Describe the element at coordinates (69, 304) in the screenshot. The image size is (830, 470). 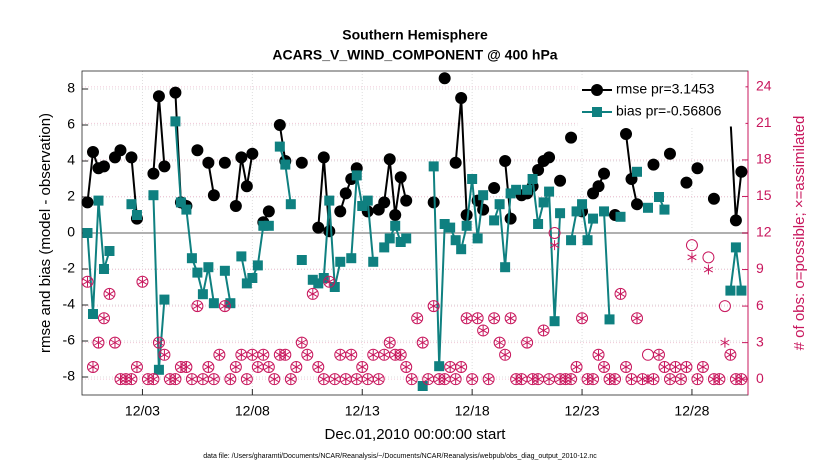
I see `y-tick-label: -4` at that location.